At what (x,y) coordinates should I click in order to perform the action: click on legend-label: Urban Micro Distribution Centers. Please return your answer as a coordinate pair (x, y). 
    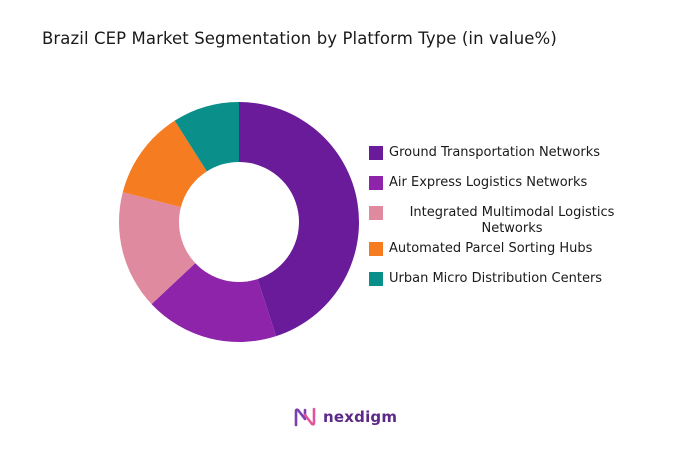
    Looking at the image, I should click on (496, 278).